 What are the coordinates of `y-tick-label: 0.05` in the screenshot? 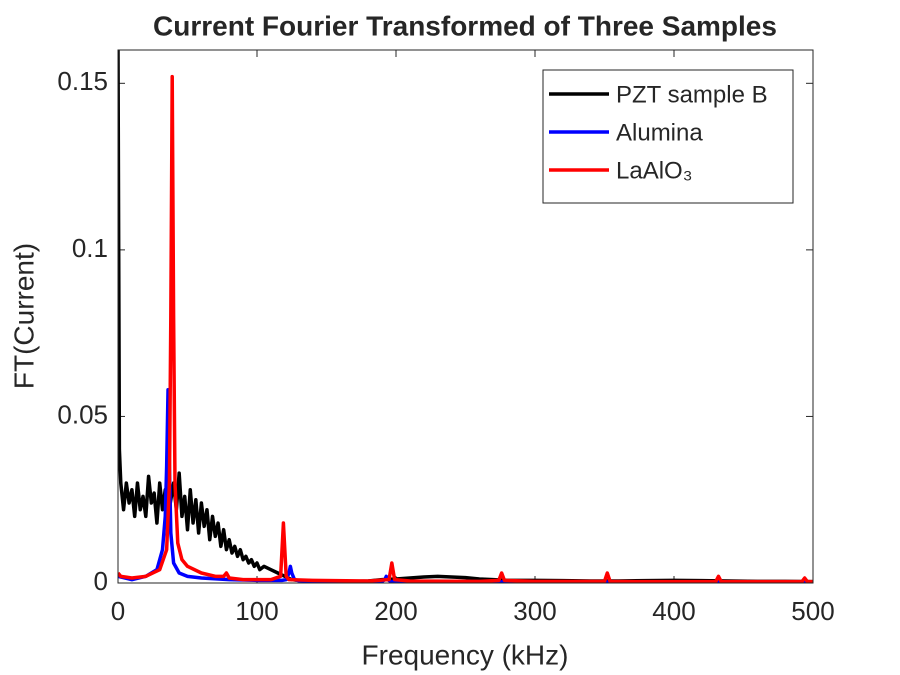 It's located at (82, 414).